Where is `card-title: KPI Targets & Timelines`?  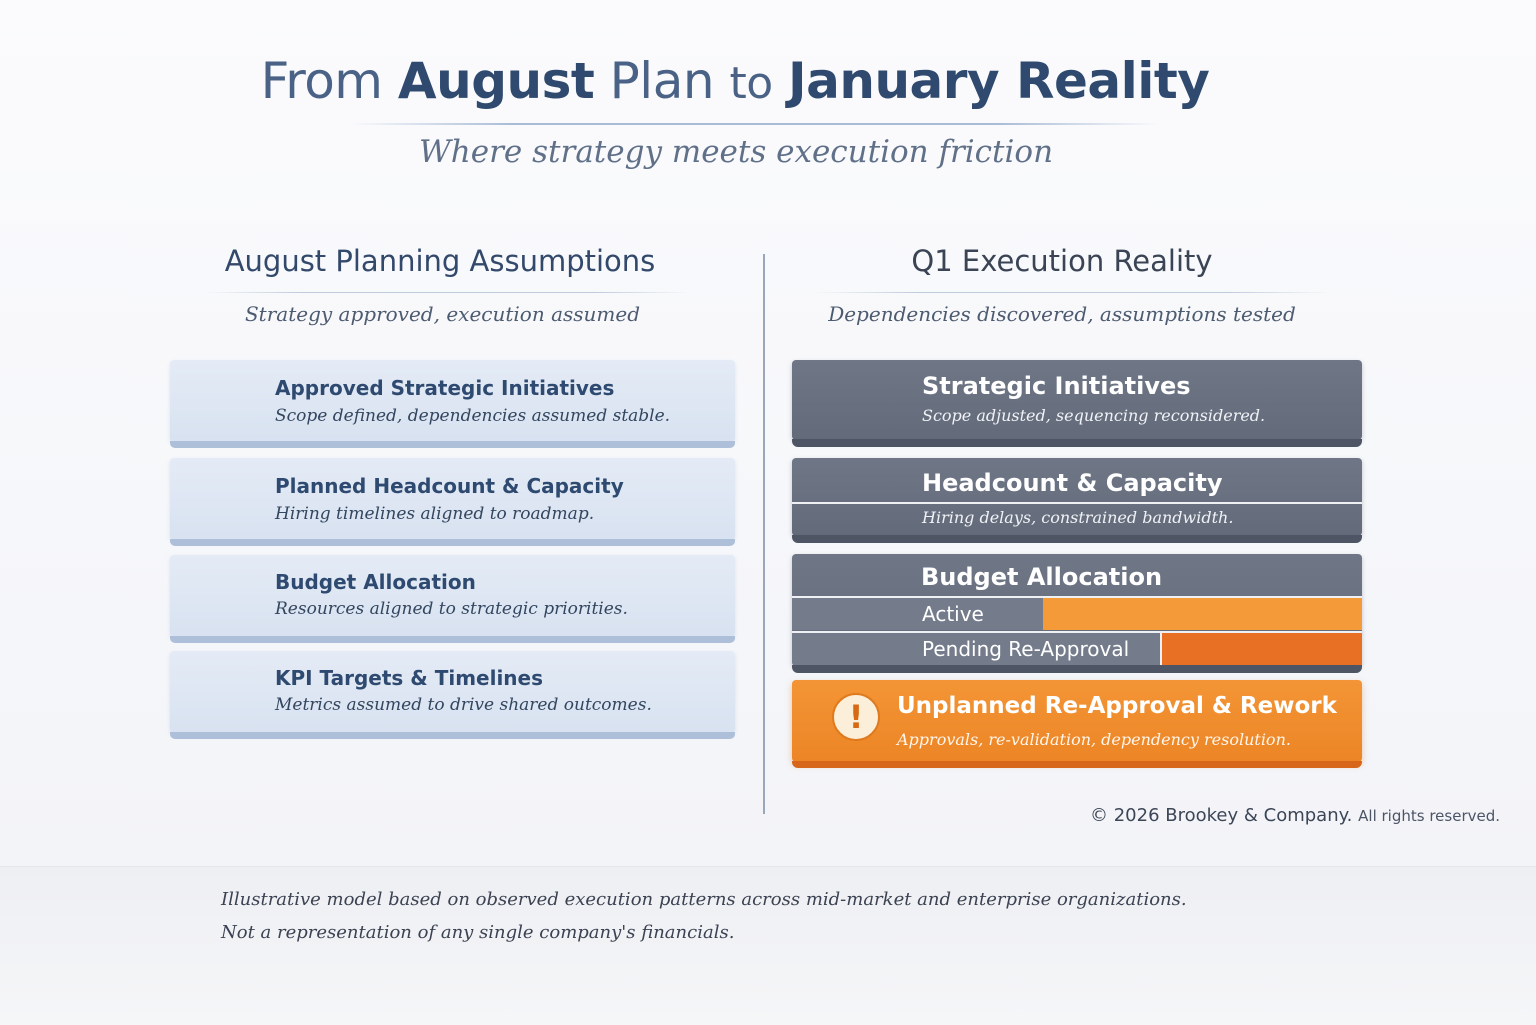
card-title: KPI Targets & Timelines is located at coordinates (409, 678).